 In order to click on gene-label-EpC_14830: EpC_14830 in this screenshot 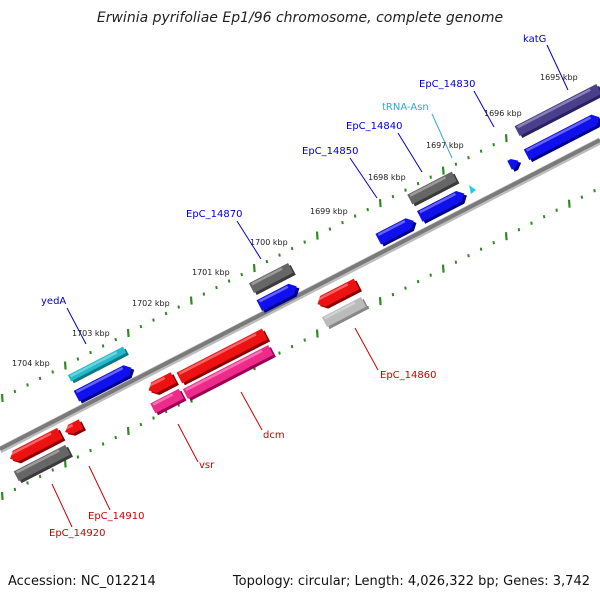, I will do `click(447, 84)`.